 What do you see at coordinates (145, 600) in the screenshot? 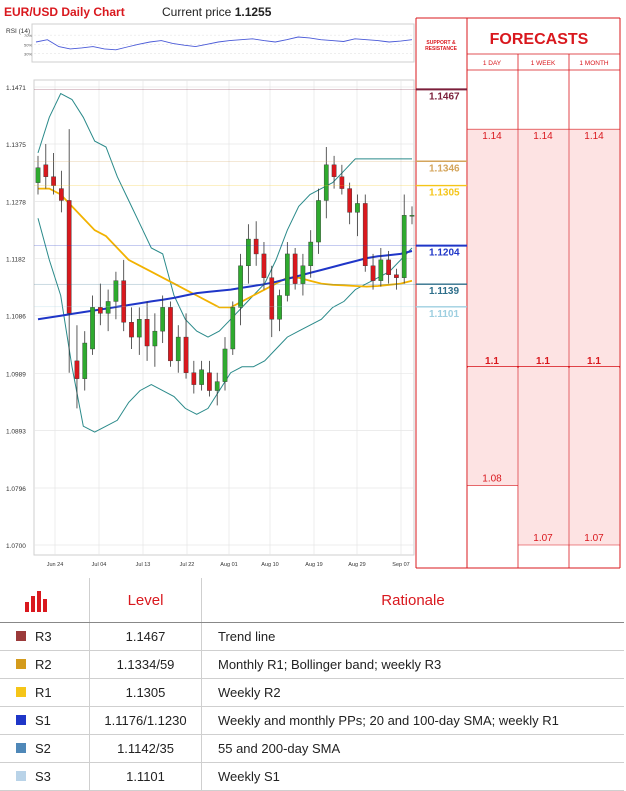
I see `level-header: Level` at bounding box center [145, 600].